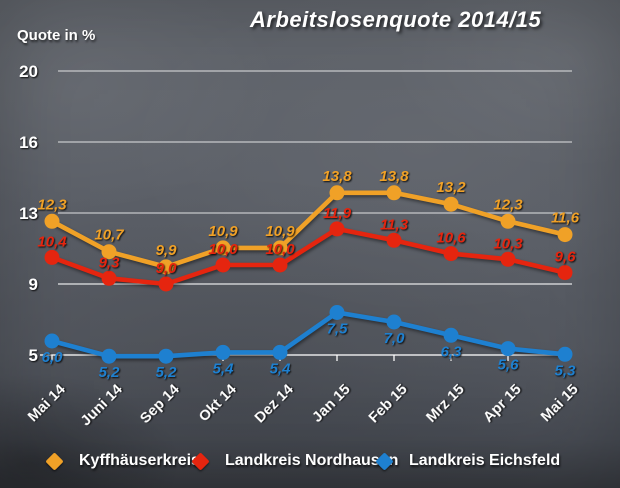  I want to click on y-tick-label-20: 20, so click(28, 71).